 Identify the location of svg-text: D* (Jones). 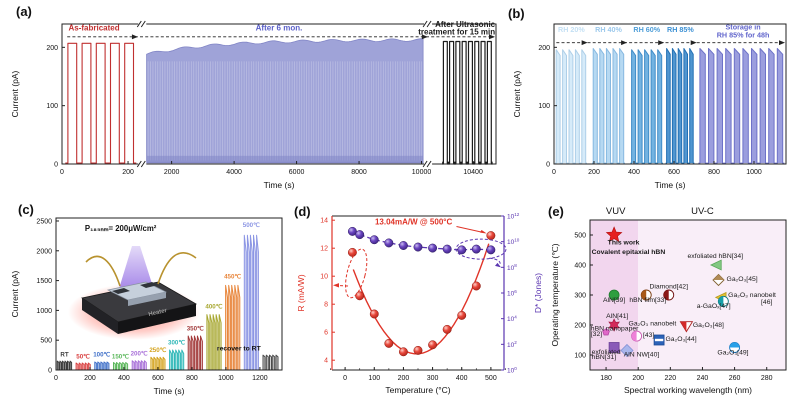
(538, 293).